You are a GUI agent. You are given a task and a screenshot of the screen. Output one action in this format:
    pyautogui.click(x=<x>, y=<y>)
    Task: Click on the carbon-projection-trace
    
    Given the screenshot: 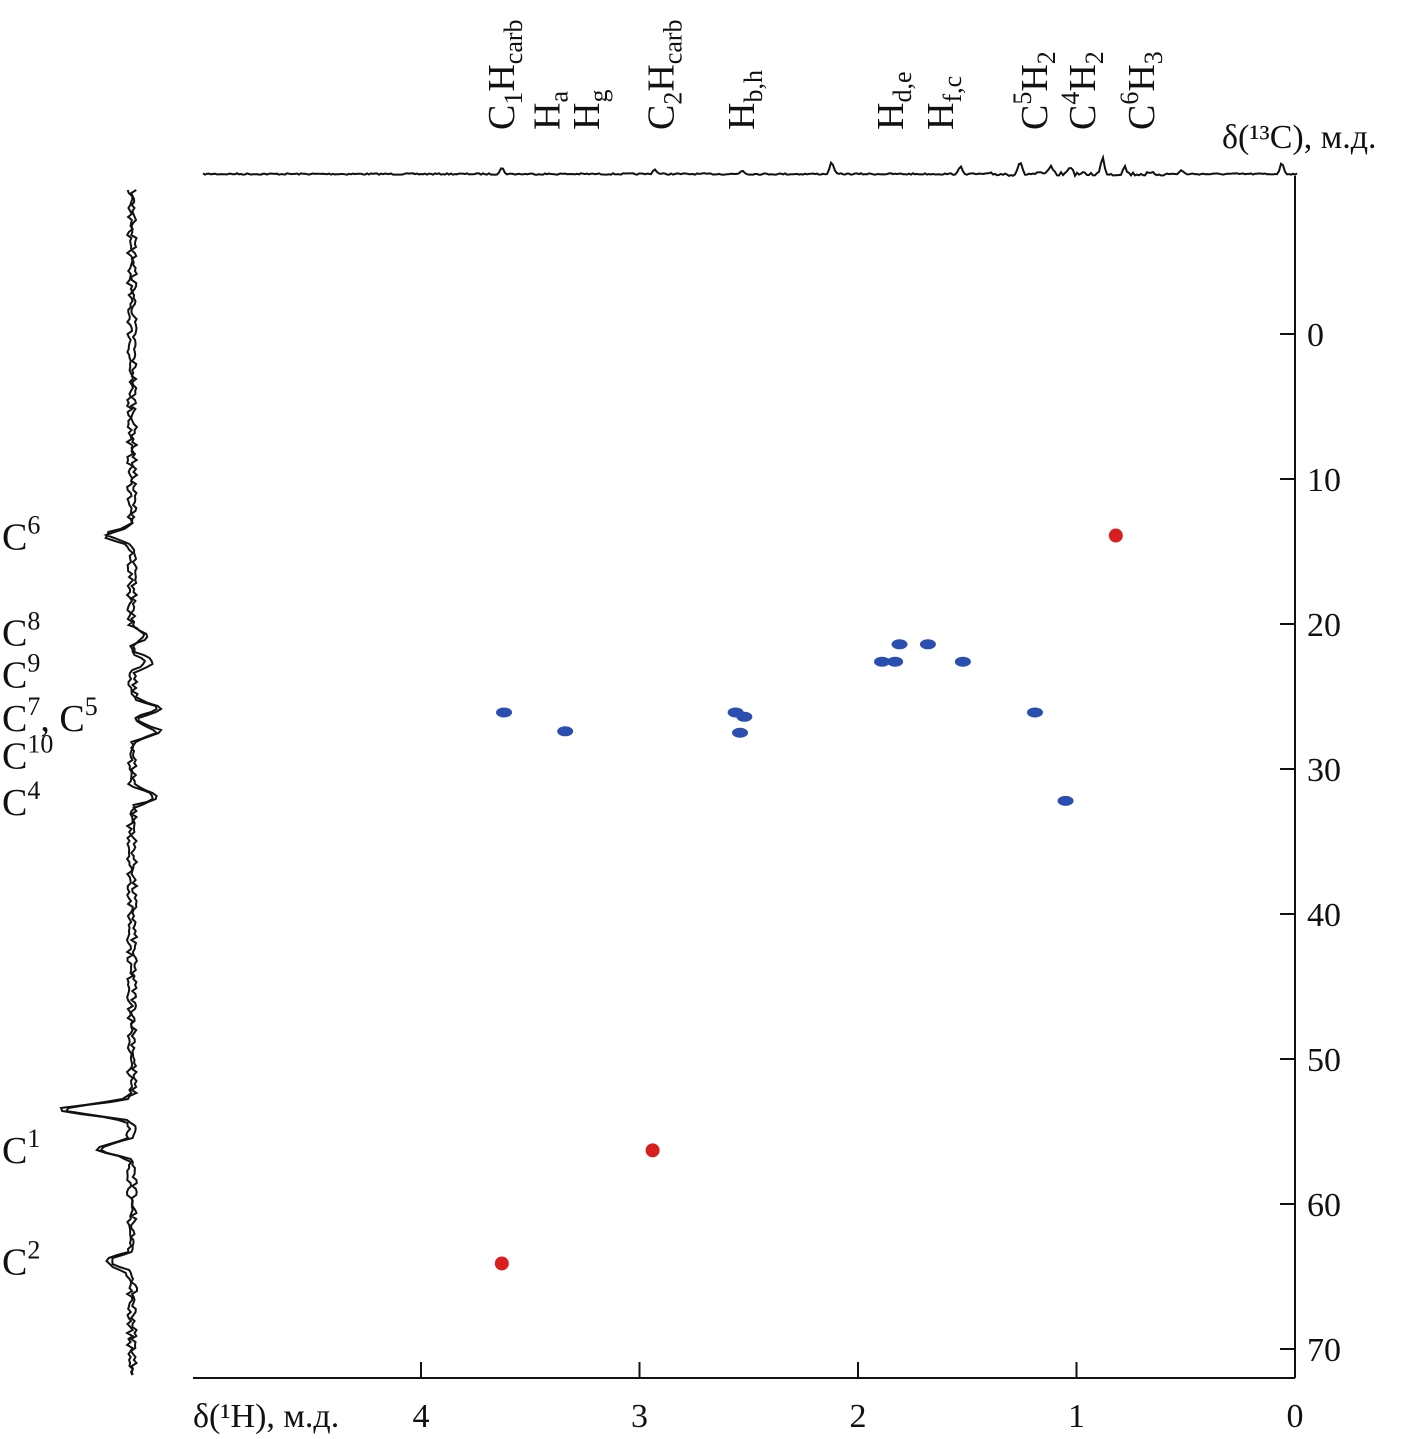 What is the action you would take?
    pyautogui.click(x=109, y=782)
    